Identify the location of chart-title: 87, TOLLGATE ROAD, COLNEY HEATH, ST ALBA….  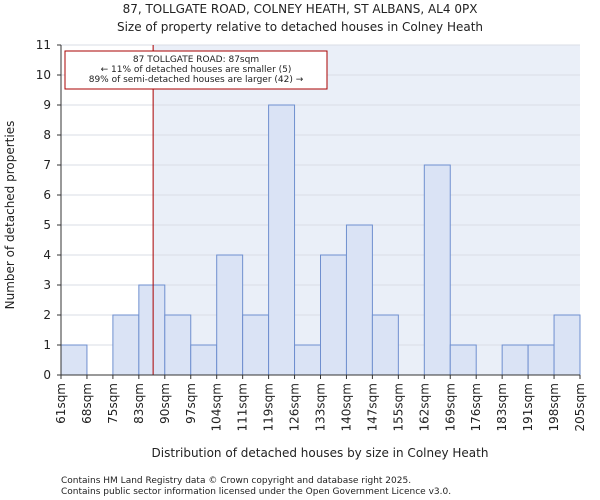
(300, 9).